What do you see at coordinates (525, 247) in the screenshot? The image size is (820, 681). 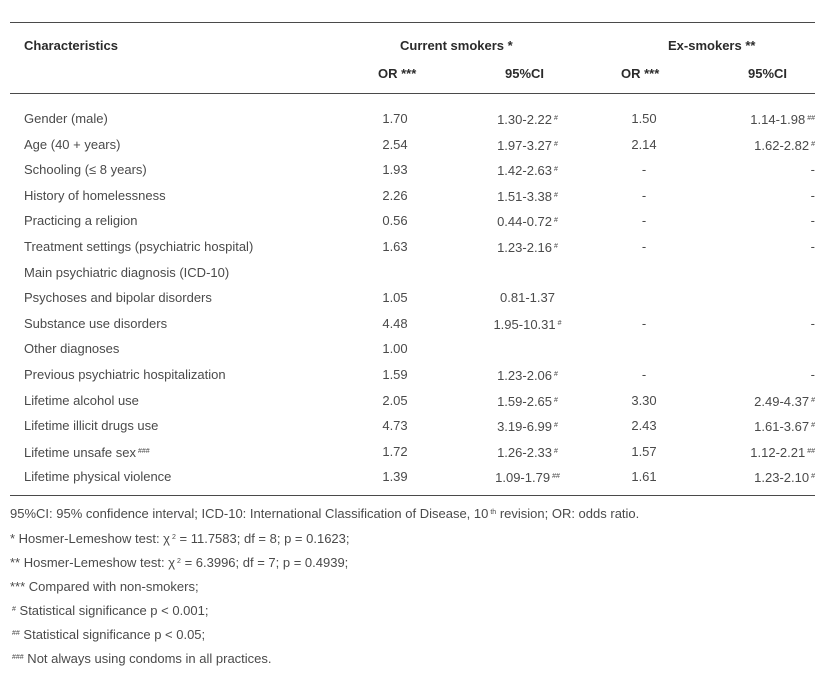 I see `ci-current-text: 1.23-2.16` at bounding box center [525, 247].